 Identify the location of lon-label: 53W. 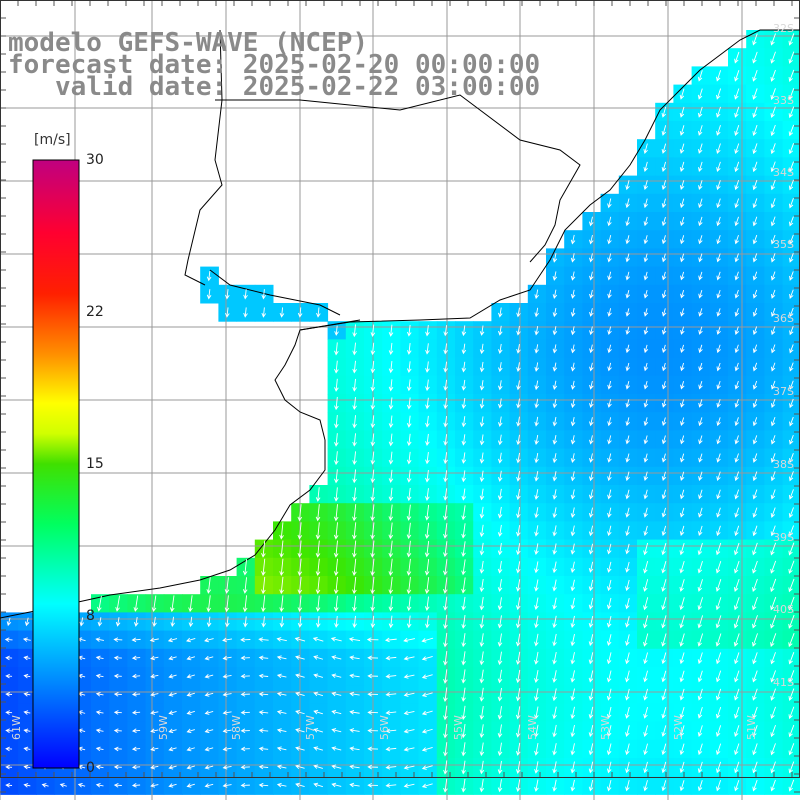
(605, 727).